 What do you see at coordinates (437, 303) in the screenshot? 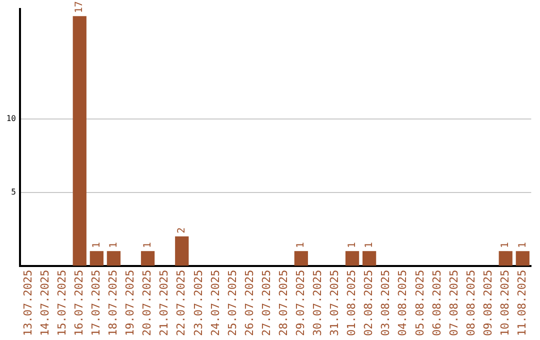
I see `x-tick-label: 06.08.2025` at bounding box center [437, 303].